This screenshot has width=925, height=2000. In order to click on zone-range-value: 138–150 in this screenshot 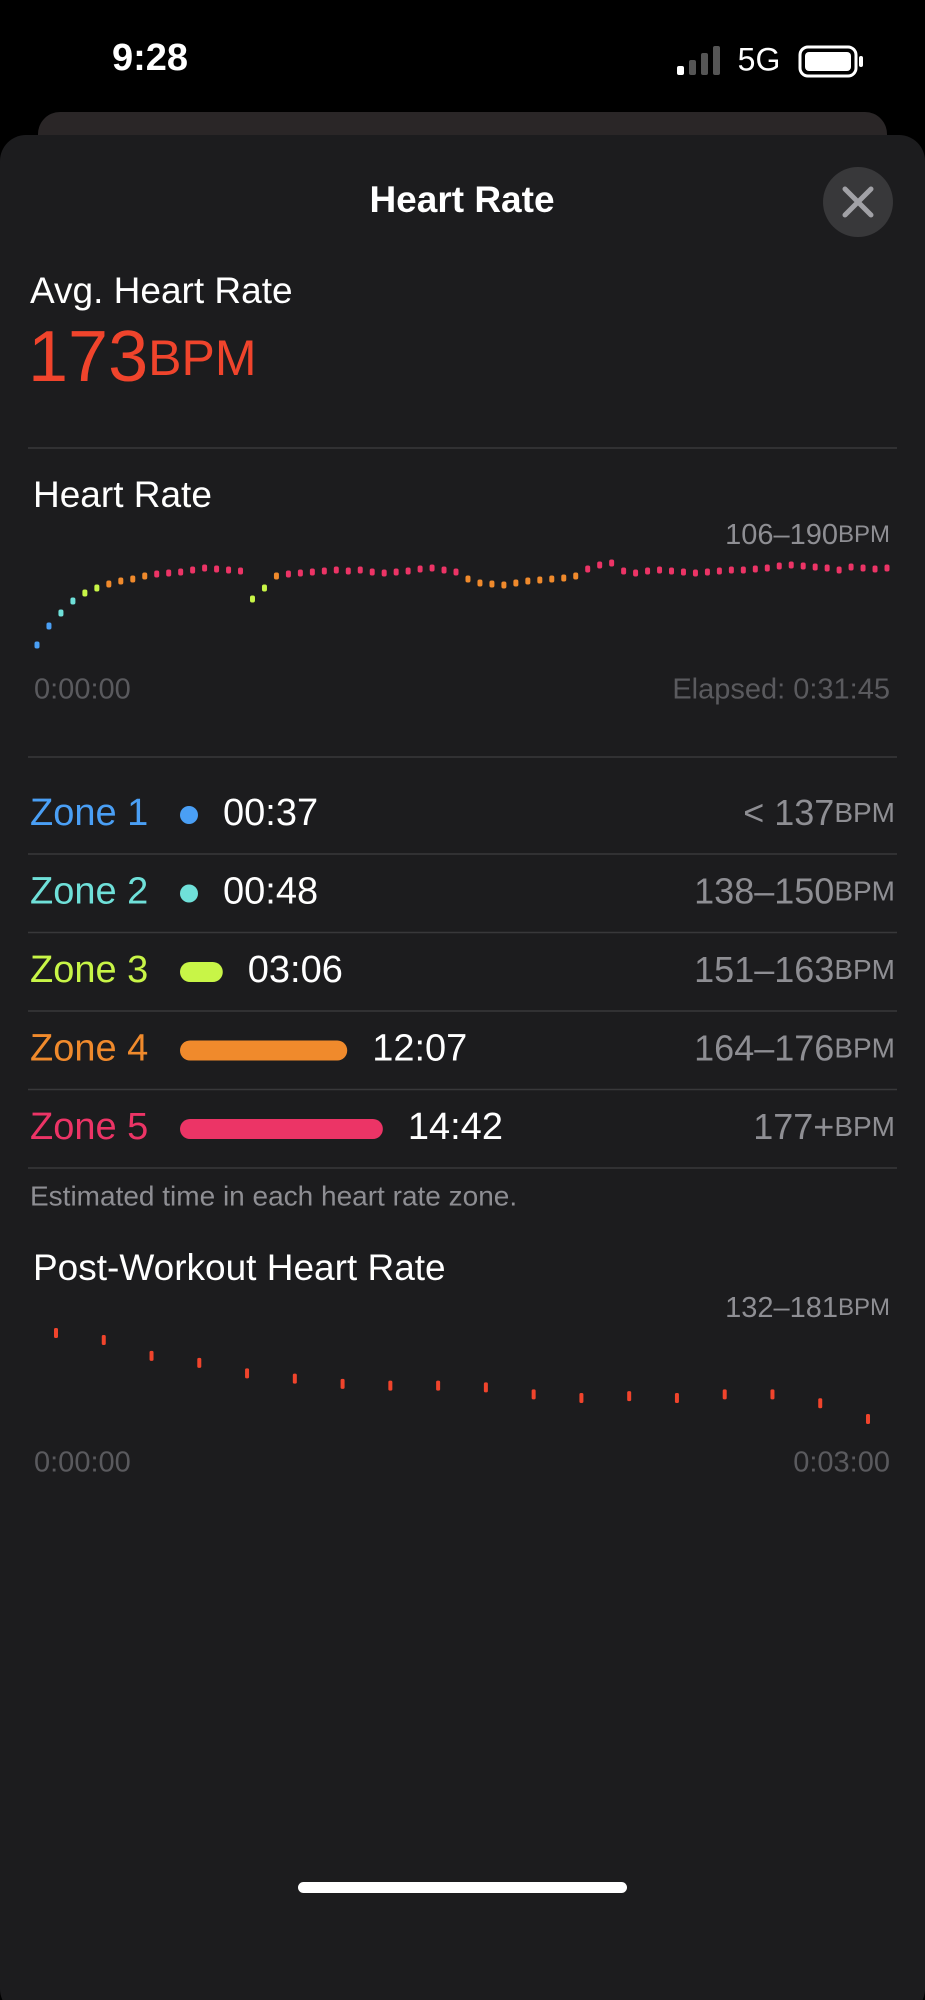, I will do `click(764, 890)`.